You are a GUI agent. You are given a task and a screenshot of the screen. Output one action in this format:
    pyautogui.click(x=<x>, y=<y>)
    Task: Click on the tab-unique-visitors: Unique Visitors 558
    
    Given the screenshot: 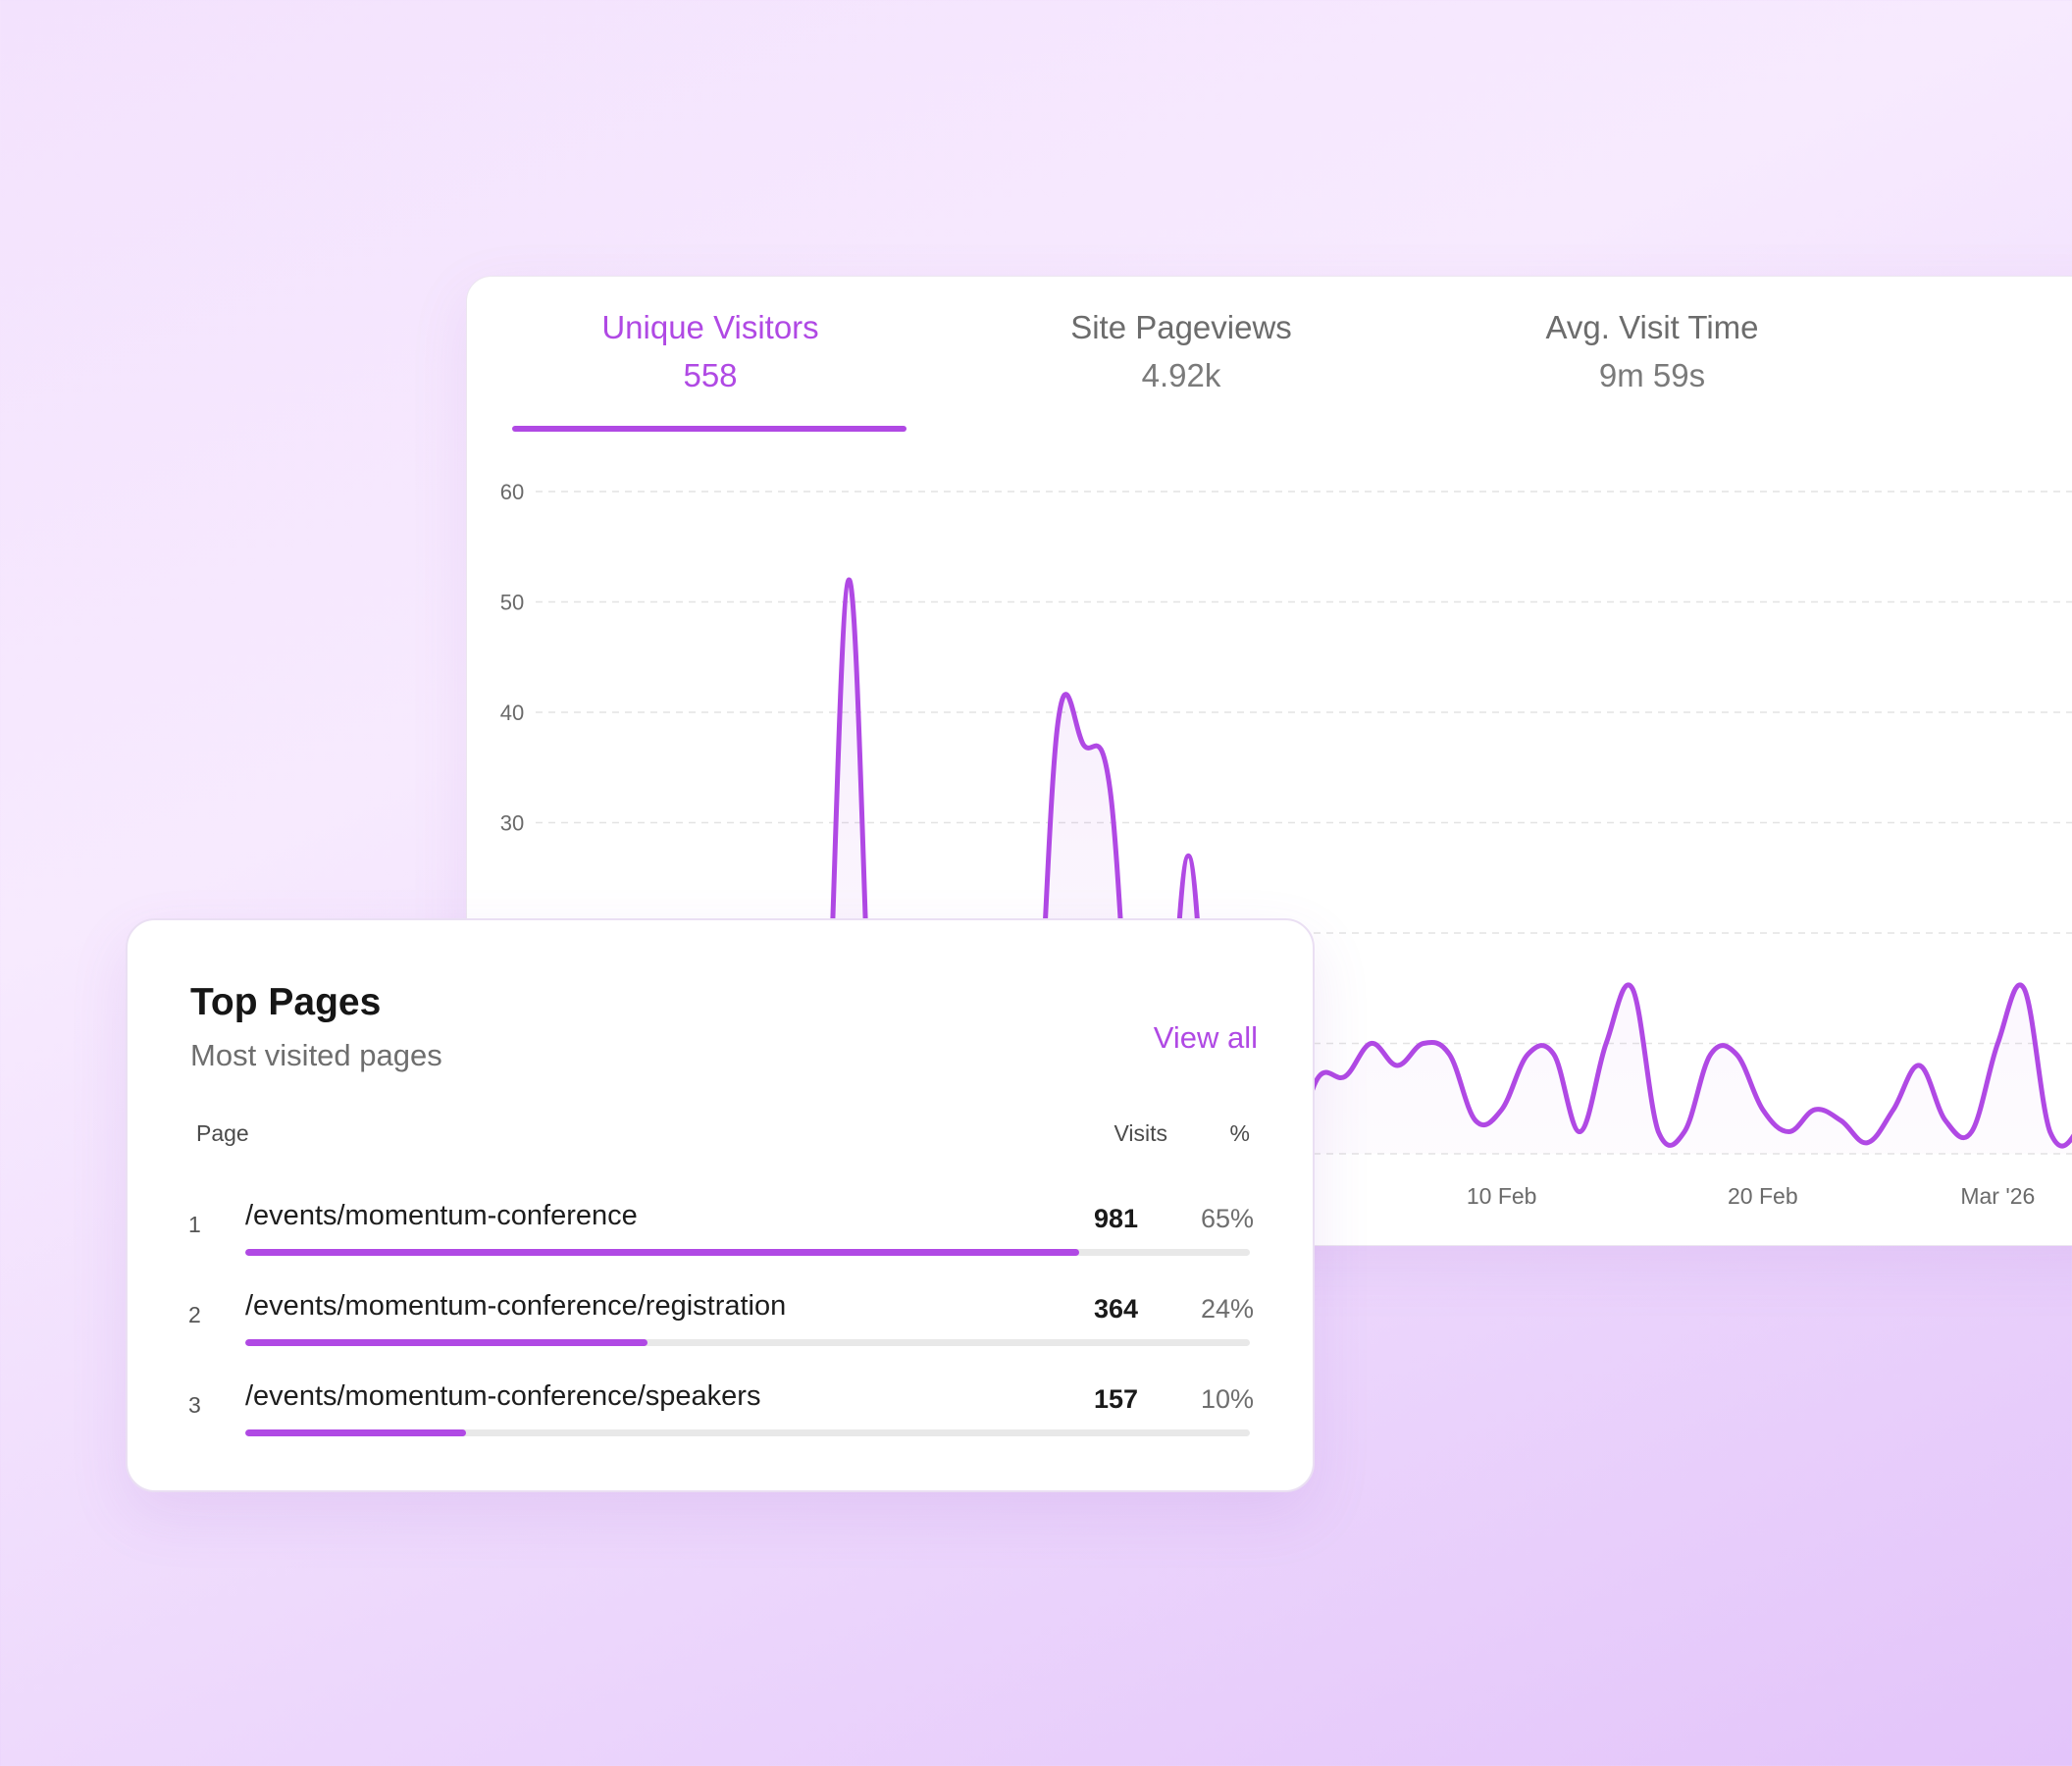 What is the action you would take?
    pyautogui.click(x=710, y=352)
    